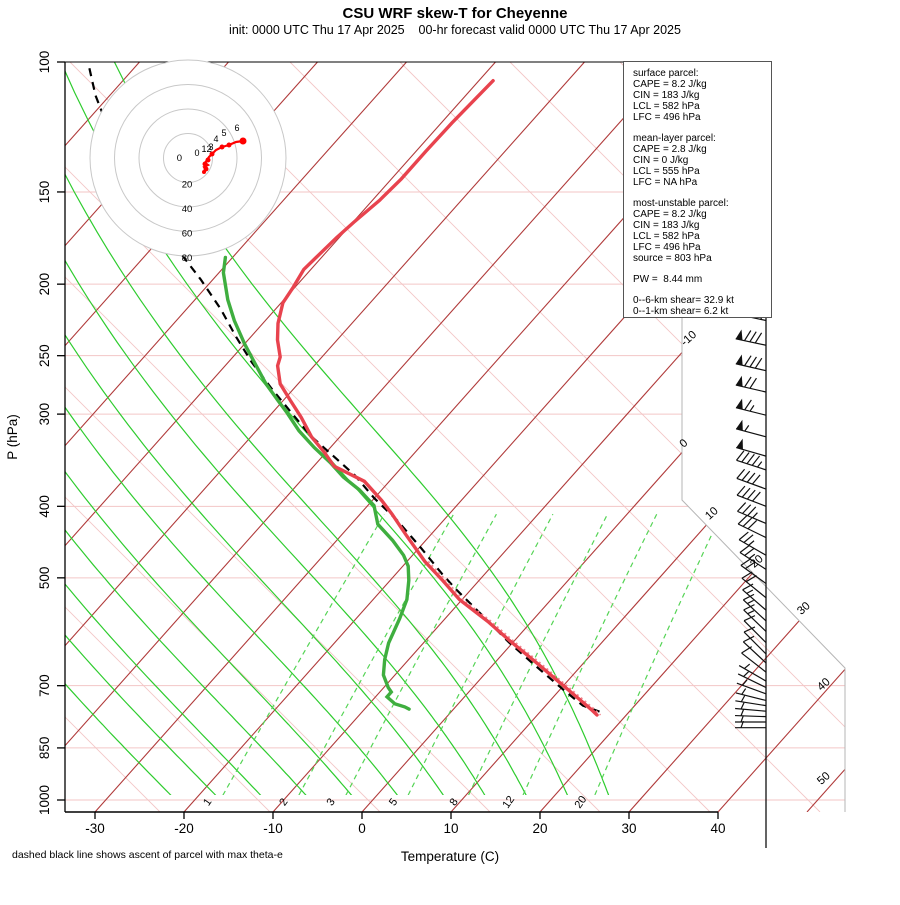 This screenshot has height=905, width=900. I want to click on info-line: CAPE = 2.8 J/kg, so click(670, 149).